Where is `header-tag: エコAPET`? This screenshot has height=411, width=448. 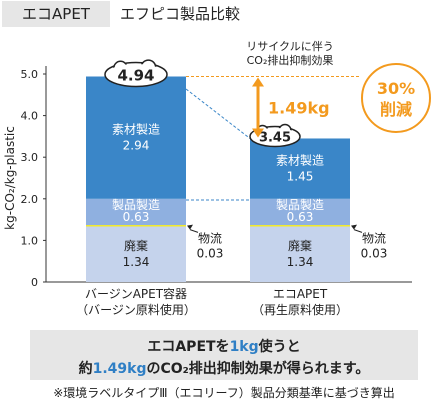 header-tag: エコAPET is located at coordinates (56, 14).